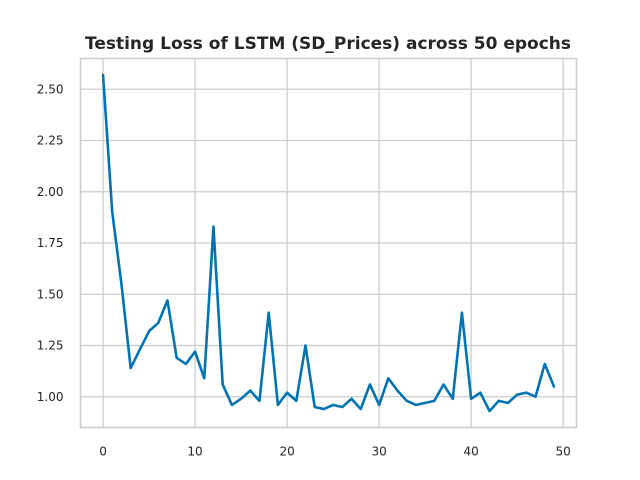 Image resolution: width=640 pixels, height=480 pixels. I want to click on x-tick-label: 20, so click(286, 452).